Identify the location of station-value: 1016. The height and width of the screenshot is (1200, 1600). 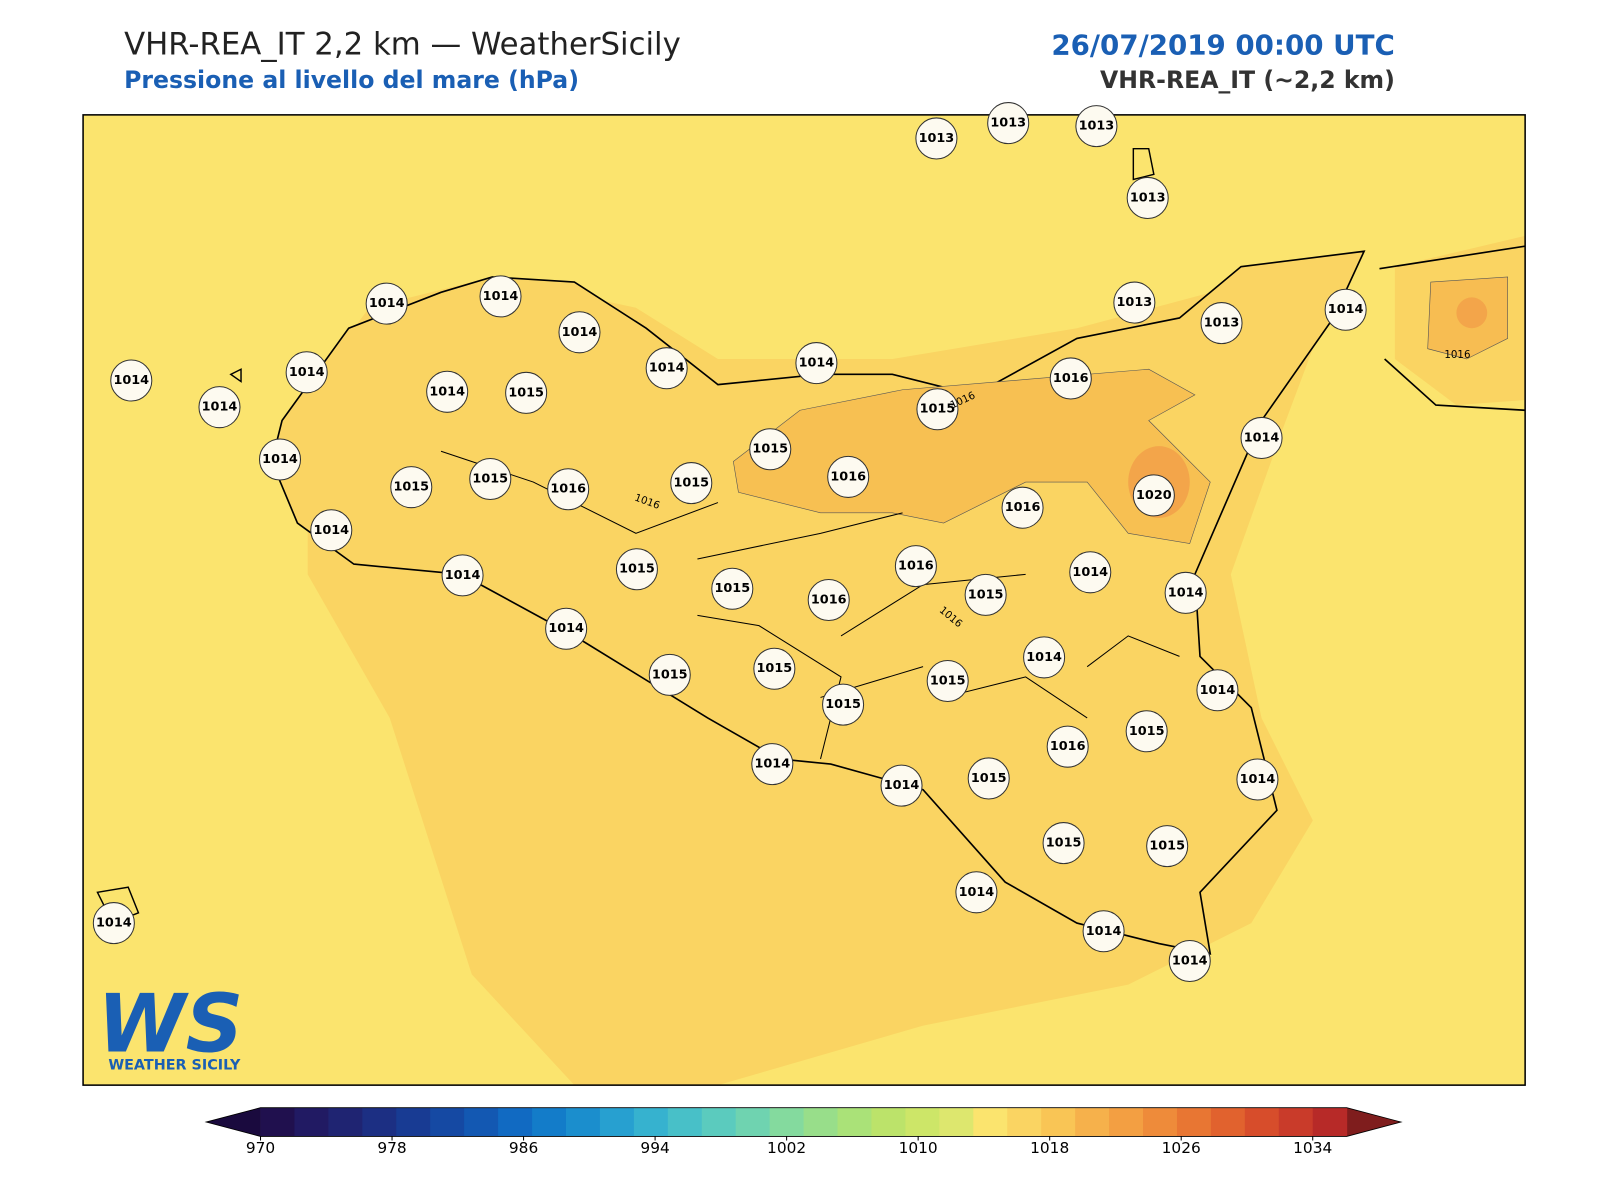
(568, 489).